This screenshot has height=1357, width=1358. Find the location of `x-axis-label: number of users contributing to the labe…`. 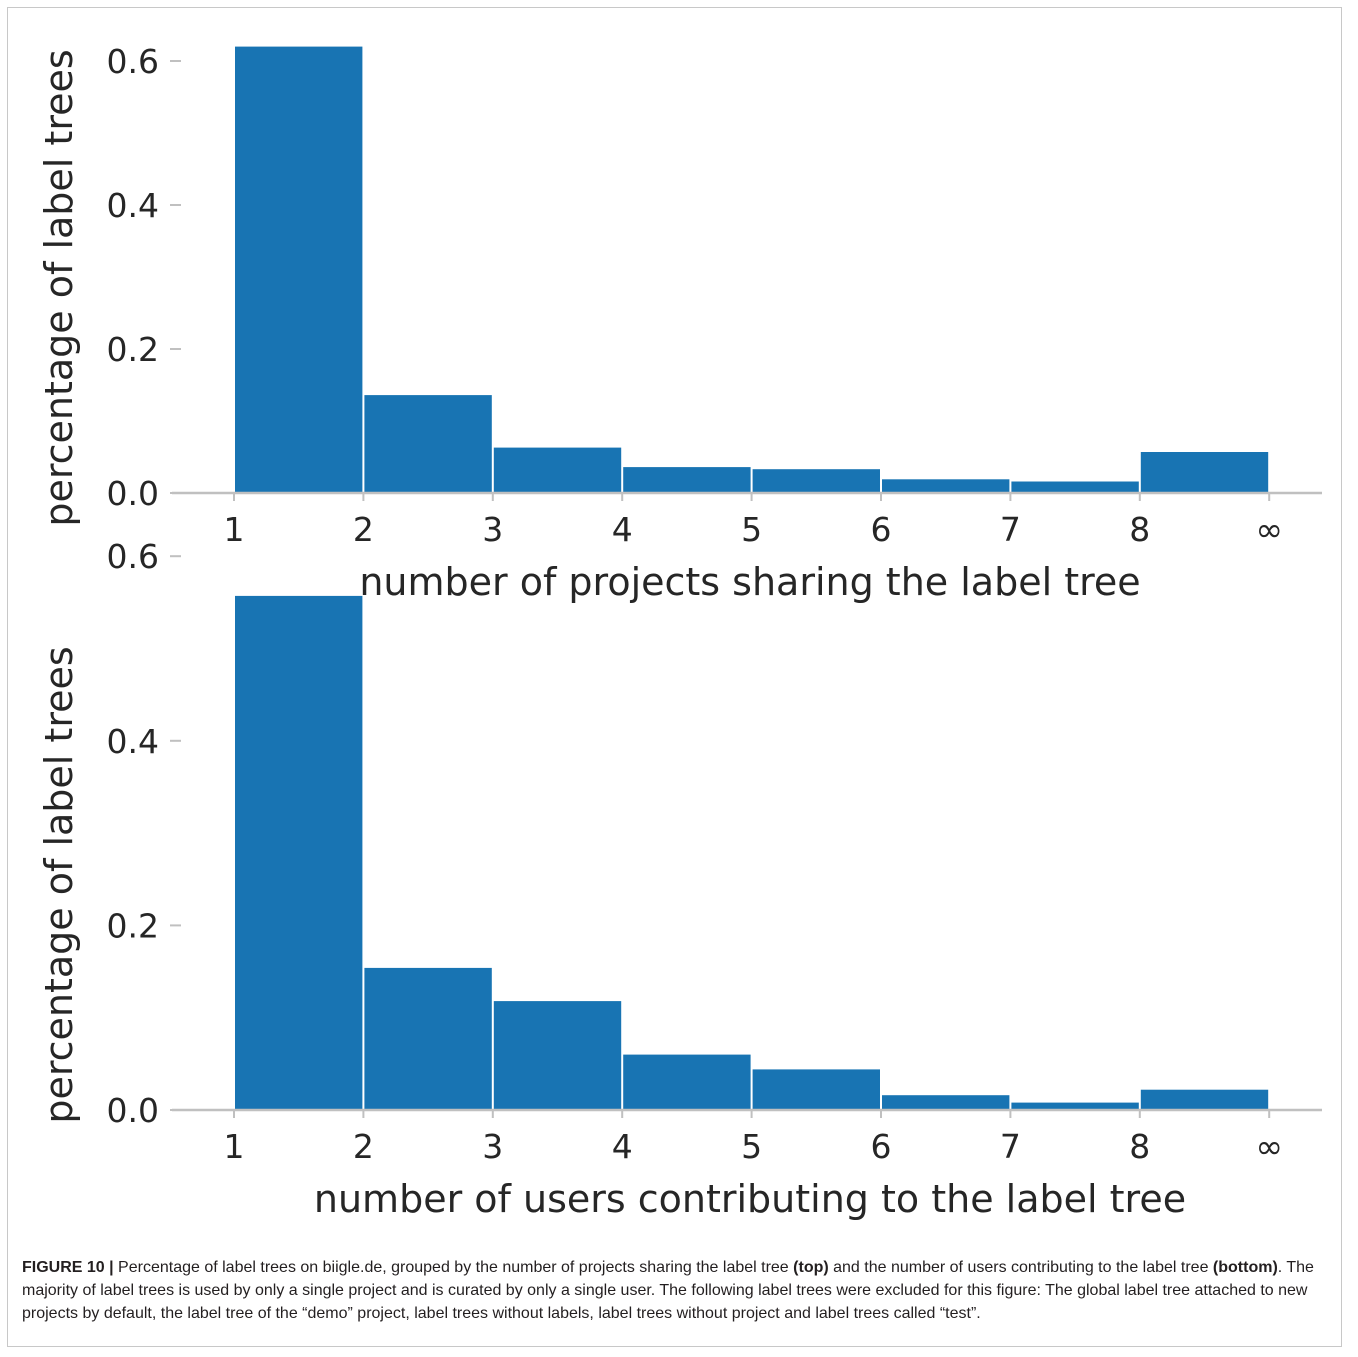

x-axis-label: number of users contributing to the labe… is located at coordinates (750, 1199).